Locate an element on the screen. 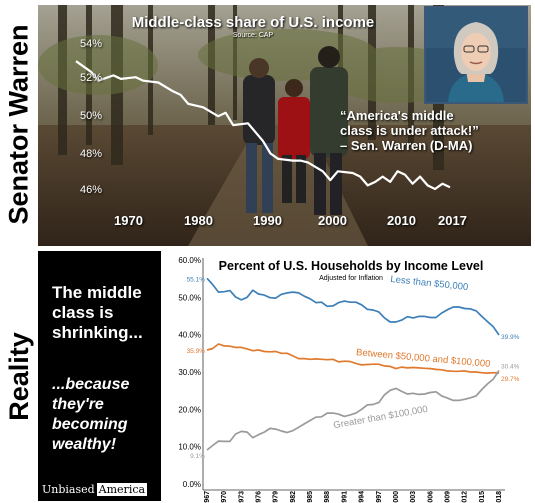 This screenshot has width=535, height=503. series-start-label: 35.9% is located at coordinates (196, 351).